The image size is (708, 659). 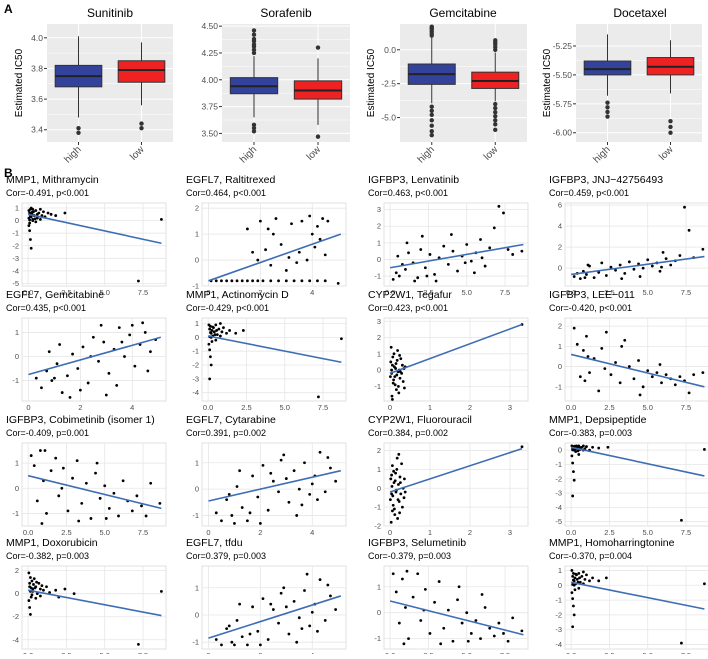 I want to click on tick-label-x: 3, so click(x=510, y=407).